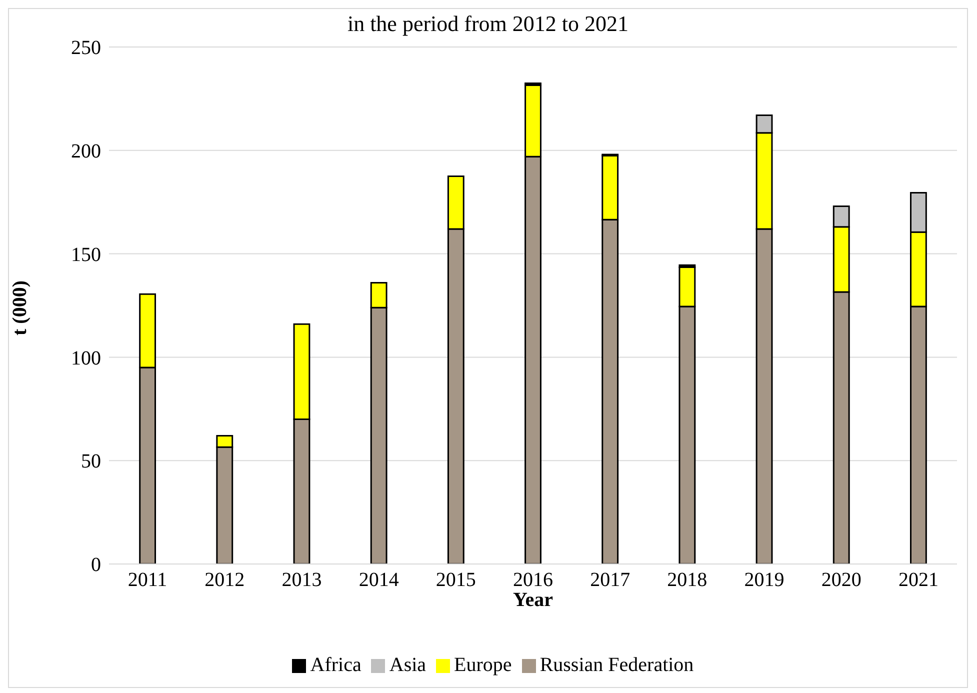  Describe the element at coordinates (148, 580) in the screenshot. I see `x-tick-label: 2011` at that location.